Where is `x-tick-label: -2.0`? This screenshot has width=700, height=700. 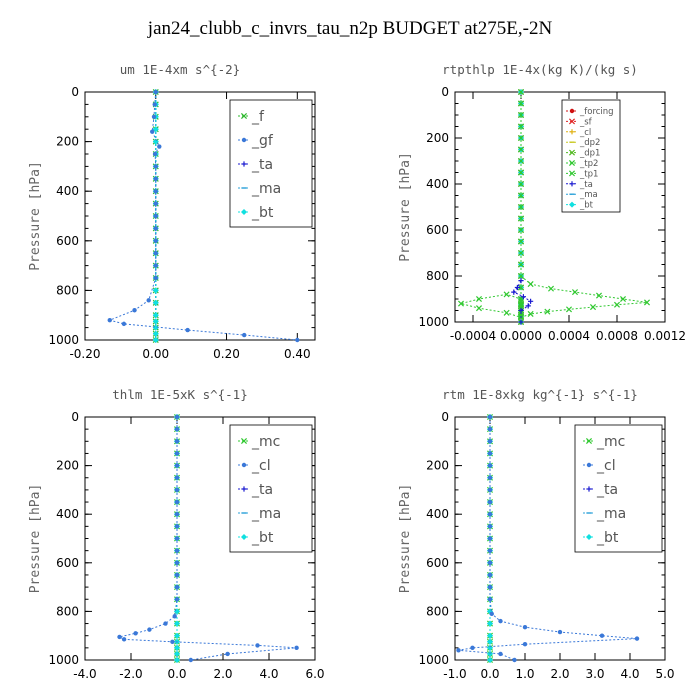
x-tick-label: -2.0 is located at coordinates (130, 674).